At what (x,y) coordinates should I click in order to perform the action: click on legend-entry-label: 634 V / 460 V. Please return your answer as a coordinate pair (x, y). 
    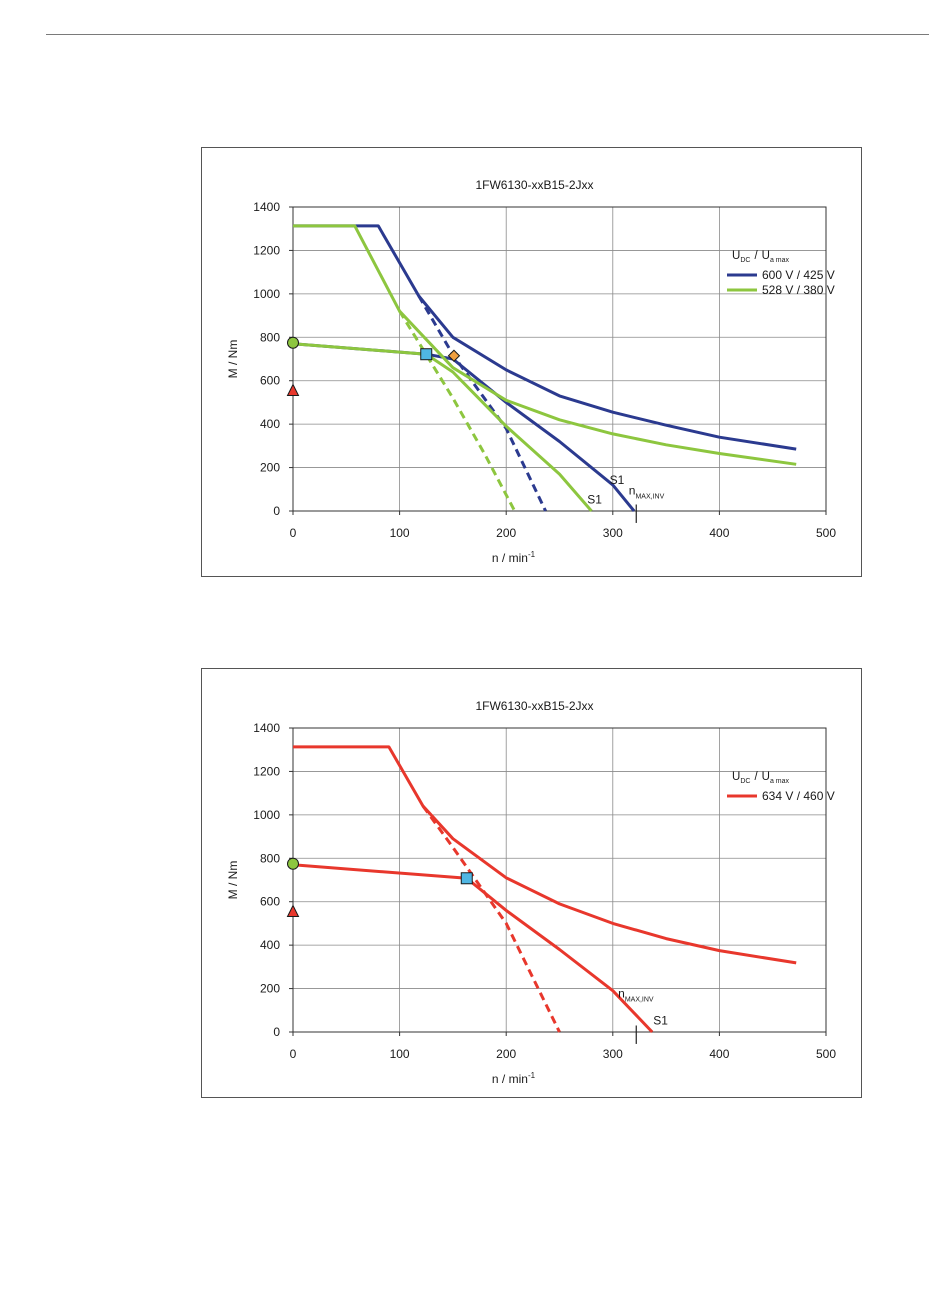
    Looking at the image, I should click on (798, 796).